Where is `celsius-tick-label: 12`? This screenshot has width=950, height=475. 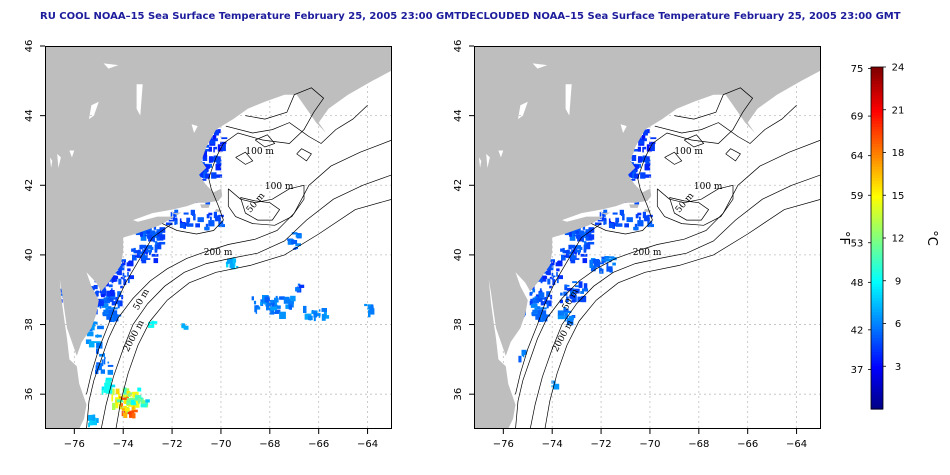 celsius-tick-label: 12 is located at coordinates (898, 239).